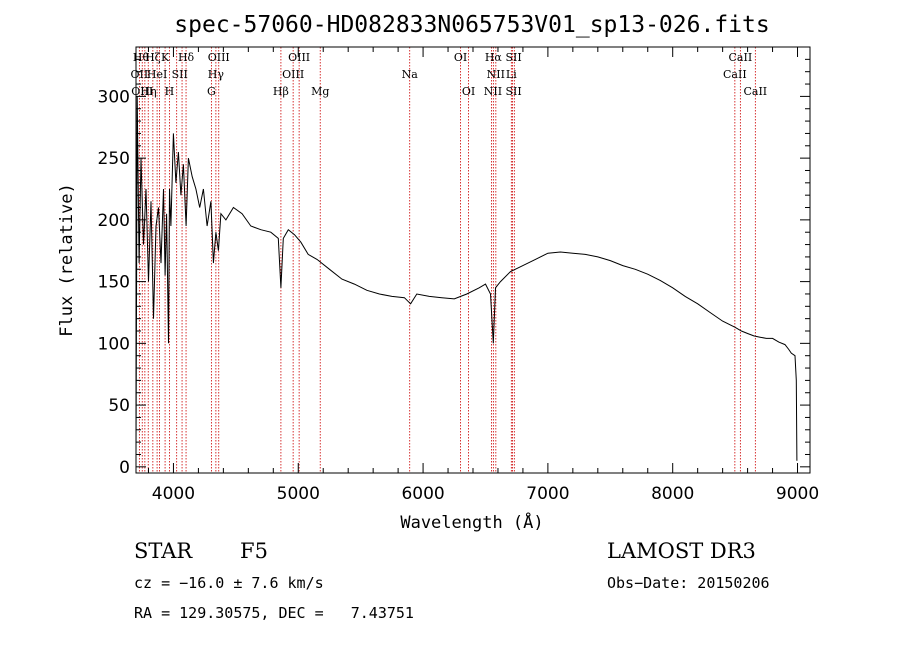 The image size is (900, 649). I want to click on line-label-10: OII, so click(140, 74).